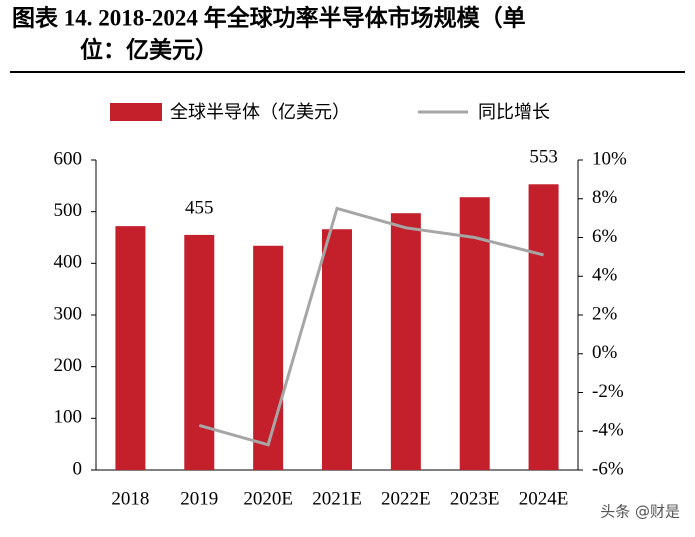 Image resolution: width=695 pixels, height=537 pixels. Describe the element at coordinates (130, 498) in the screenshot. I see `x-tick-label: 2018` at that location.